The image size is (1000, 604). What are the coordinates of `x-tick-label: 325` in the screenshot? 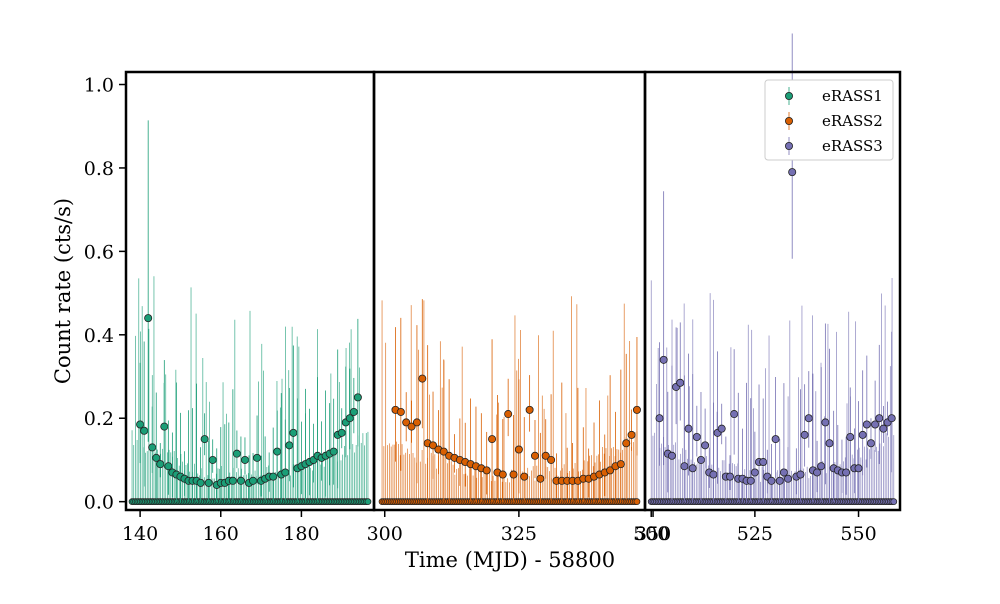 It's located at (519, 534).